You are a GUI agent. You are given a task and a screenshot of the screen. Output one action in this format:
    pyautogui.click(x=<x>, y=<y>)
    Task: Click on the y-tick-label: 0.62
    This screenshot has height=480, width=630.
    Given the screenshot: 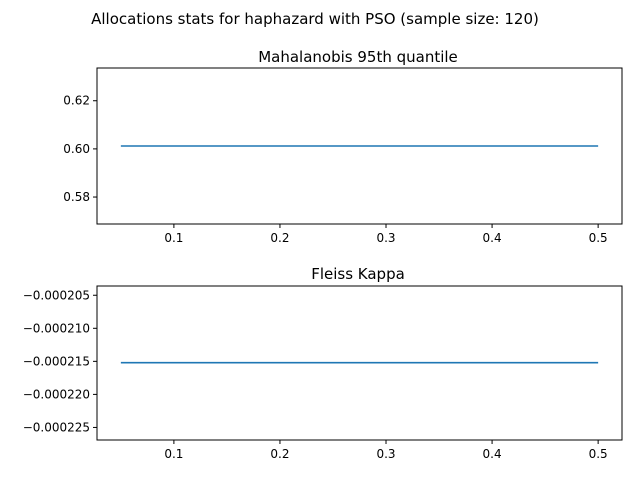 What is the action you would take?
    pyautogui.click(x=76, y=101)
    